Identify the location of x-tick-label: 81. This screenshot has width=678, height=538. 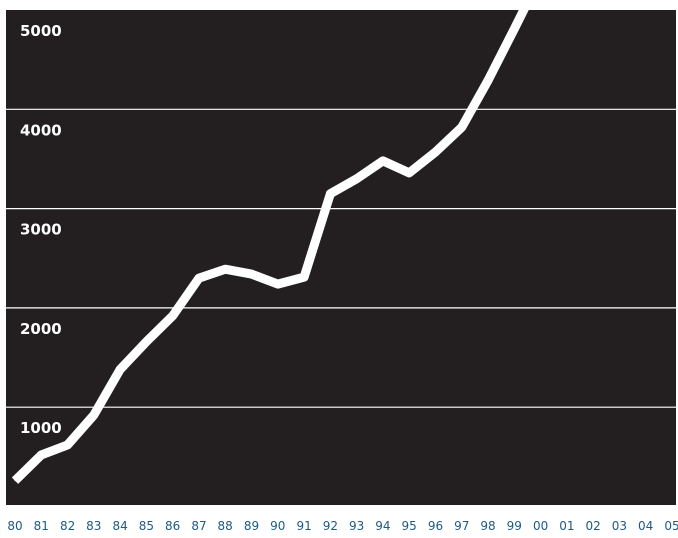
(41, 526).